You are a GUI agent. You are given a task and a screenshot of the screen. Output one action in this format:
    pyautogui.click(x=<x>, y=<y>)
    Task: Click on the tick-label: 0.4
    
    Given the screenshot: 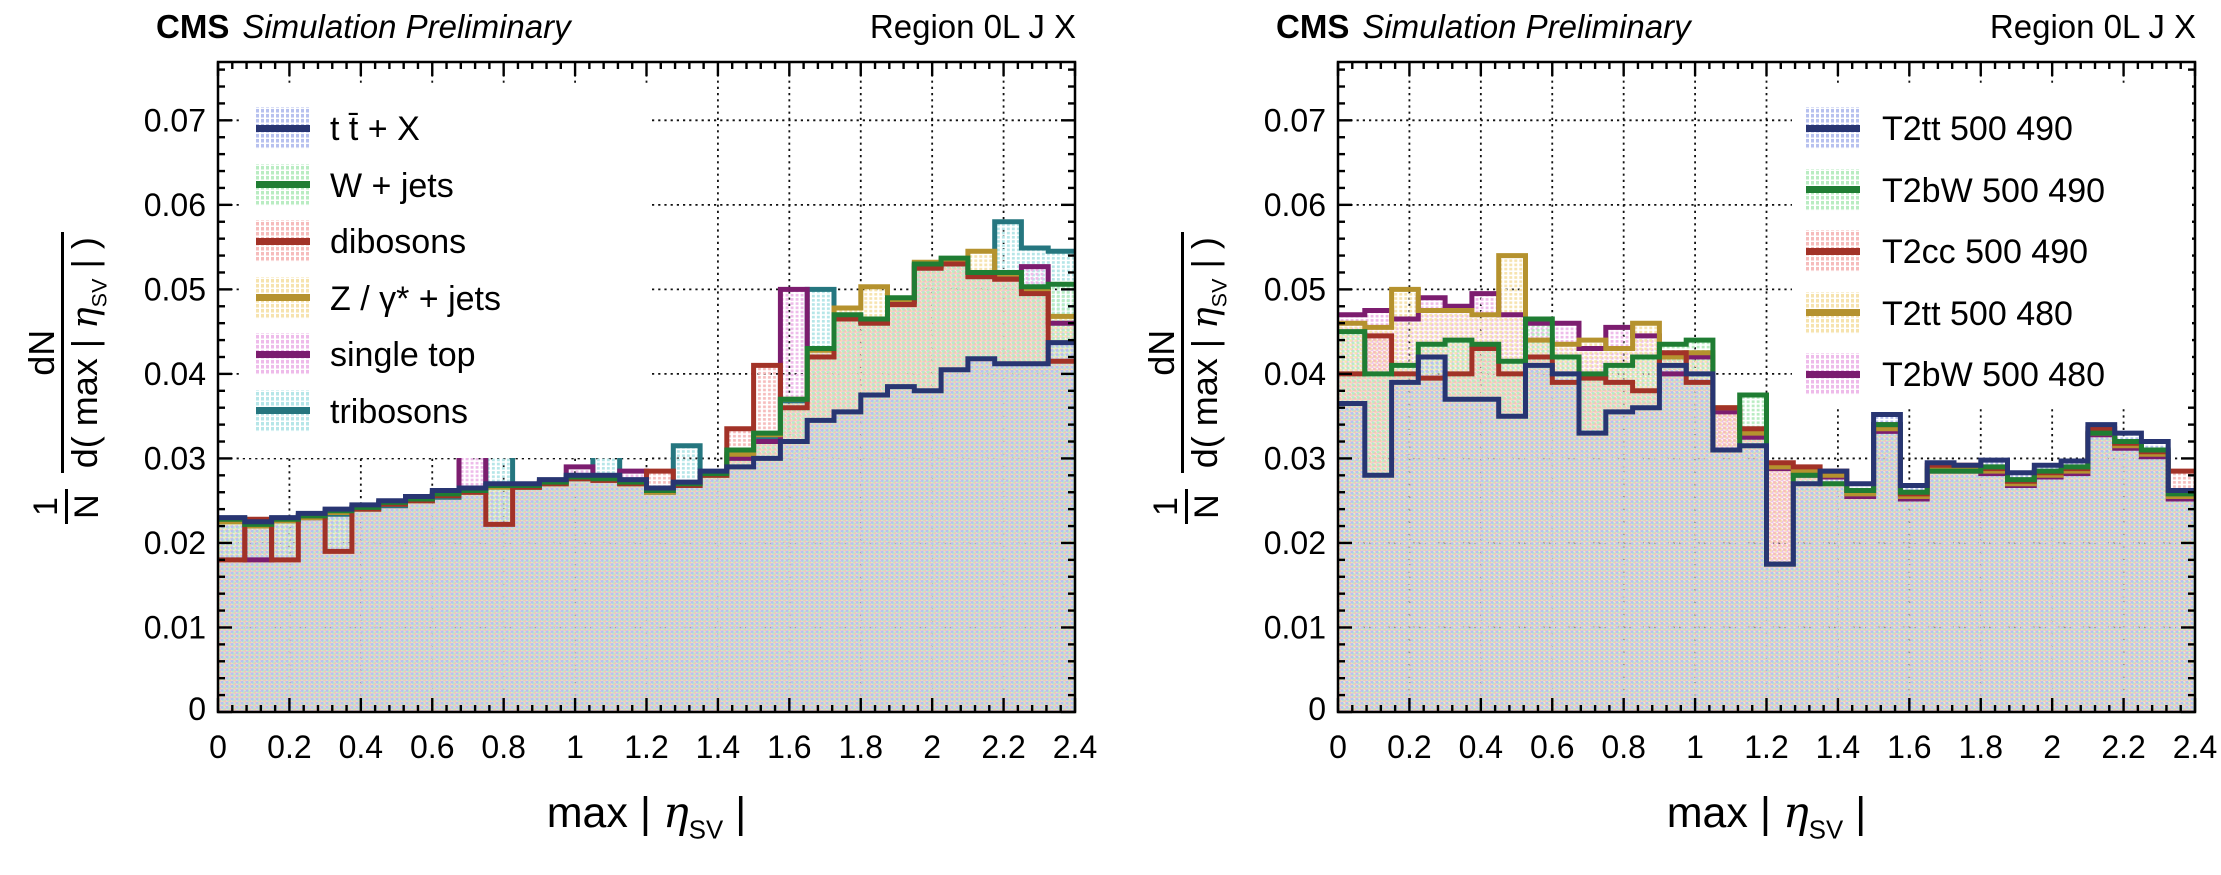 What is the action you would take?
    pyautogui.click(x=361, y=747)
    